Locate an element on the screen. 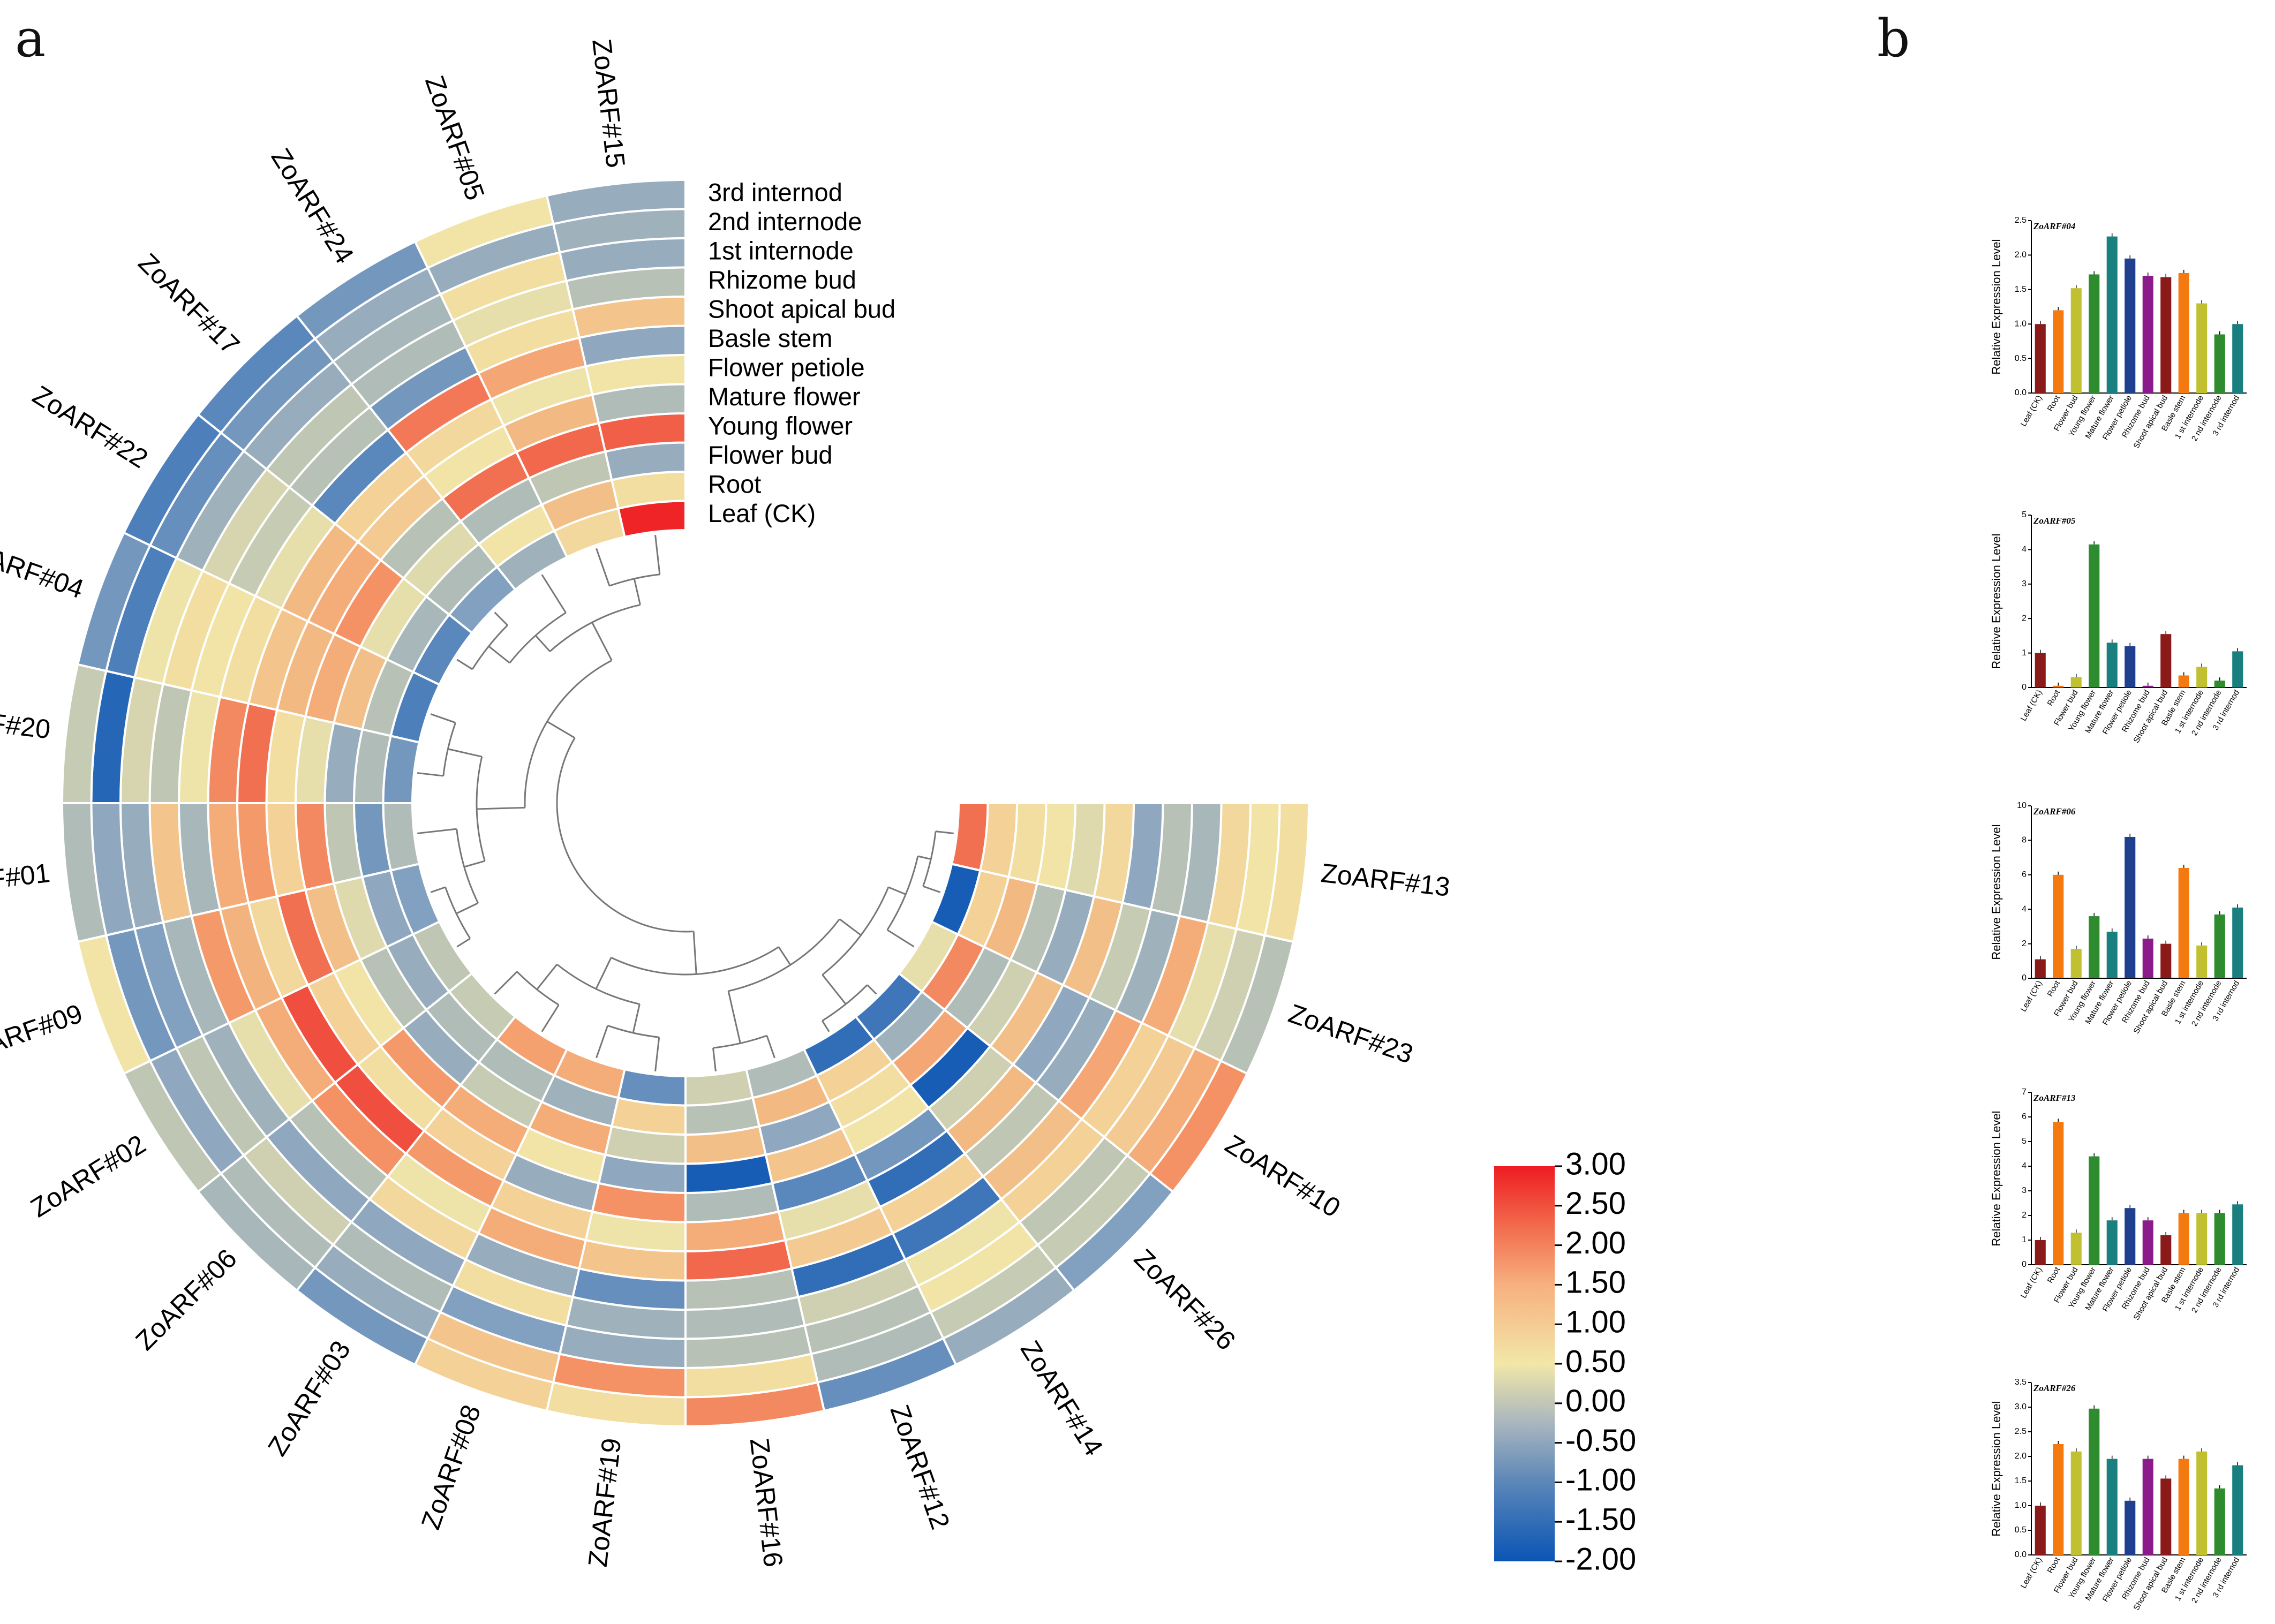  colorbar-tick-label: 1.50 is located at coordinates (1595, 1283).